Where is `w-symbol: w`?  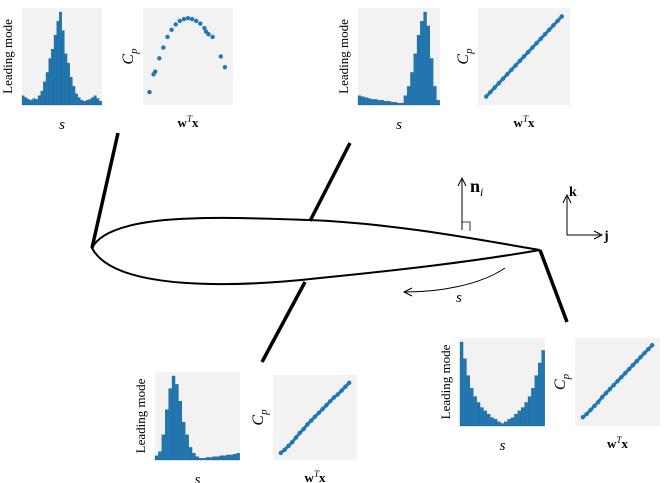 w-symbol: w is located at coordinates (183, 122).